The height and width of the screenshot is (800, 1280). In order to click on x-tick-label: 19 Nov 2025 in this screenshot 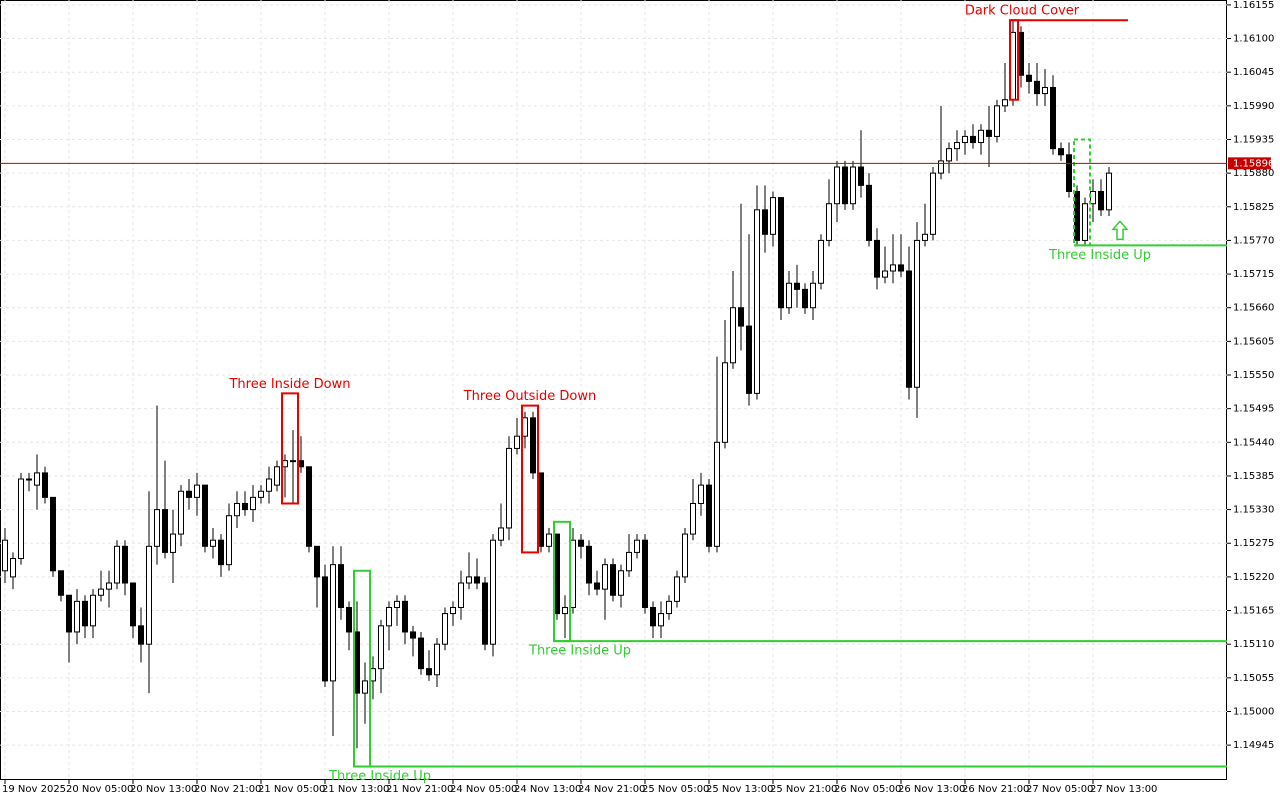, I will do `click(34, 789)`.